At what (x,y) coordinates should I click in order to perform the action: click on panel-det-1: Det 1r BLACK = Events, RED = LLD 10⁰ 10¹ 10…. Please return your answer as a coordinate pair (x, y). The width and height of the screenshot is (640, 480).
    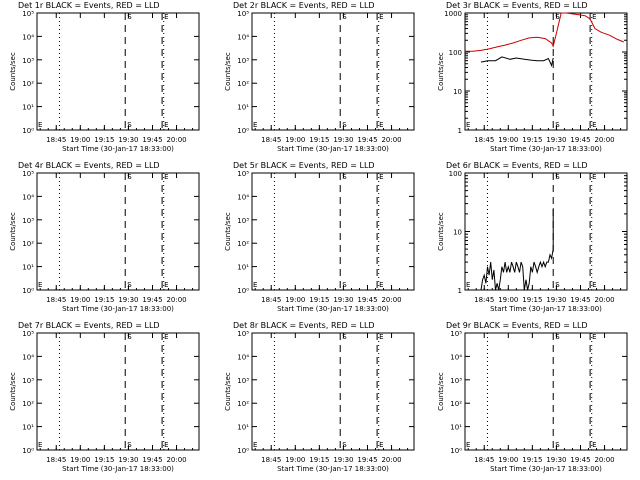
    Looking at the image, I should click on (104, 77).